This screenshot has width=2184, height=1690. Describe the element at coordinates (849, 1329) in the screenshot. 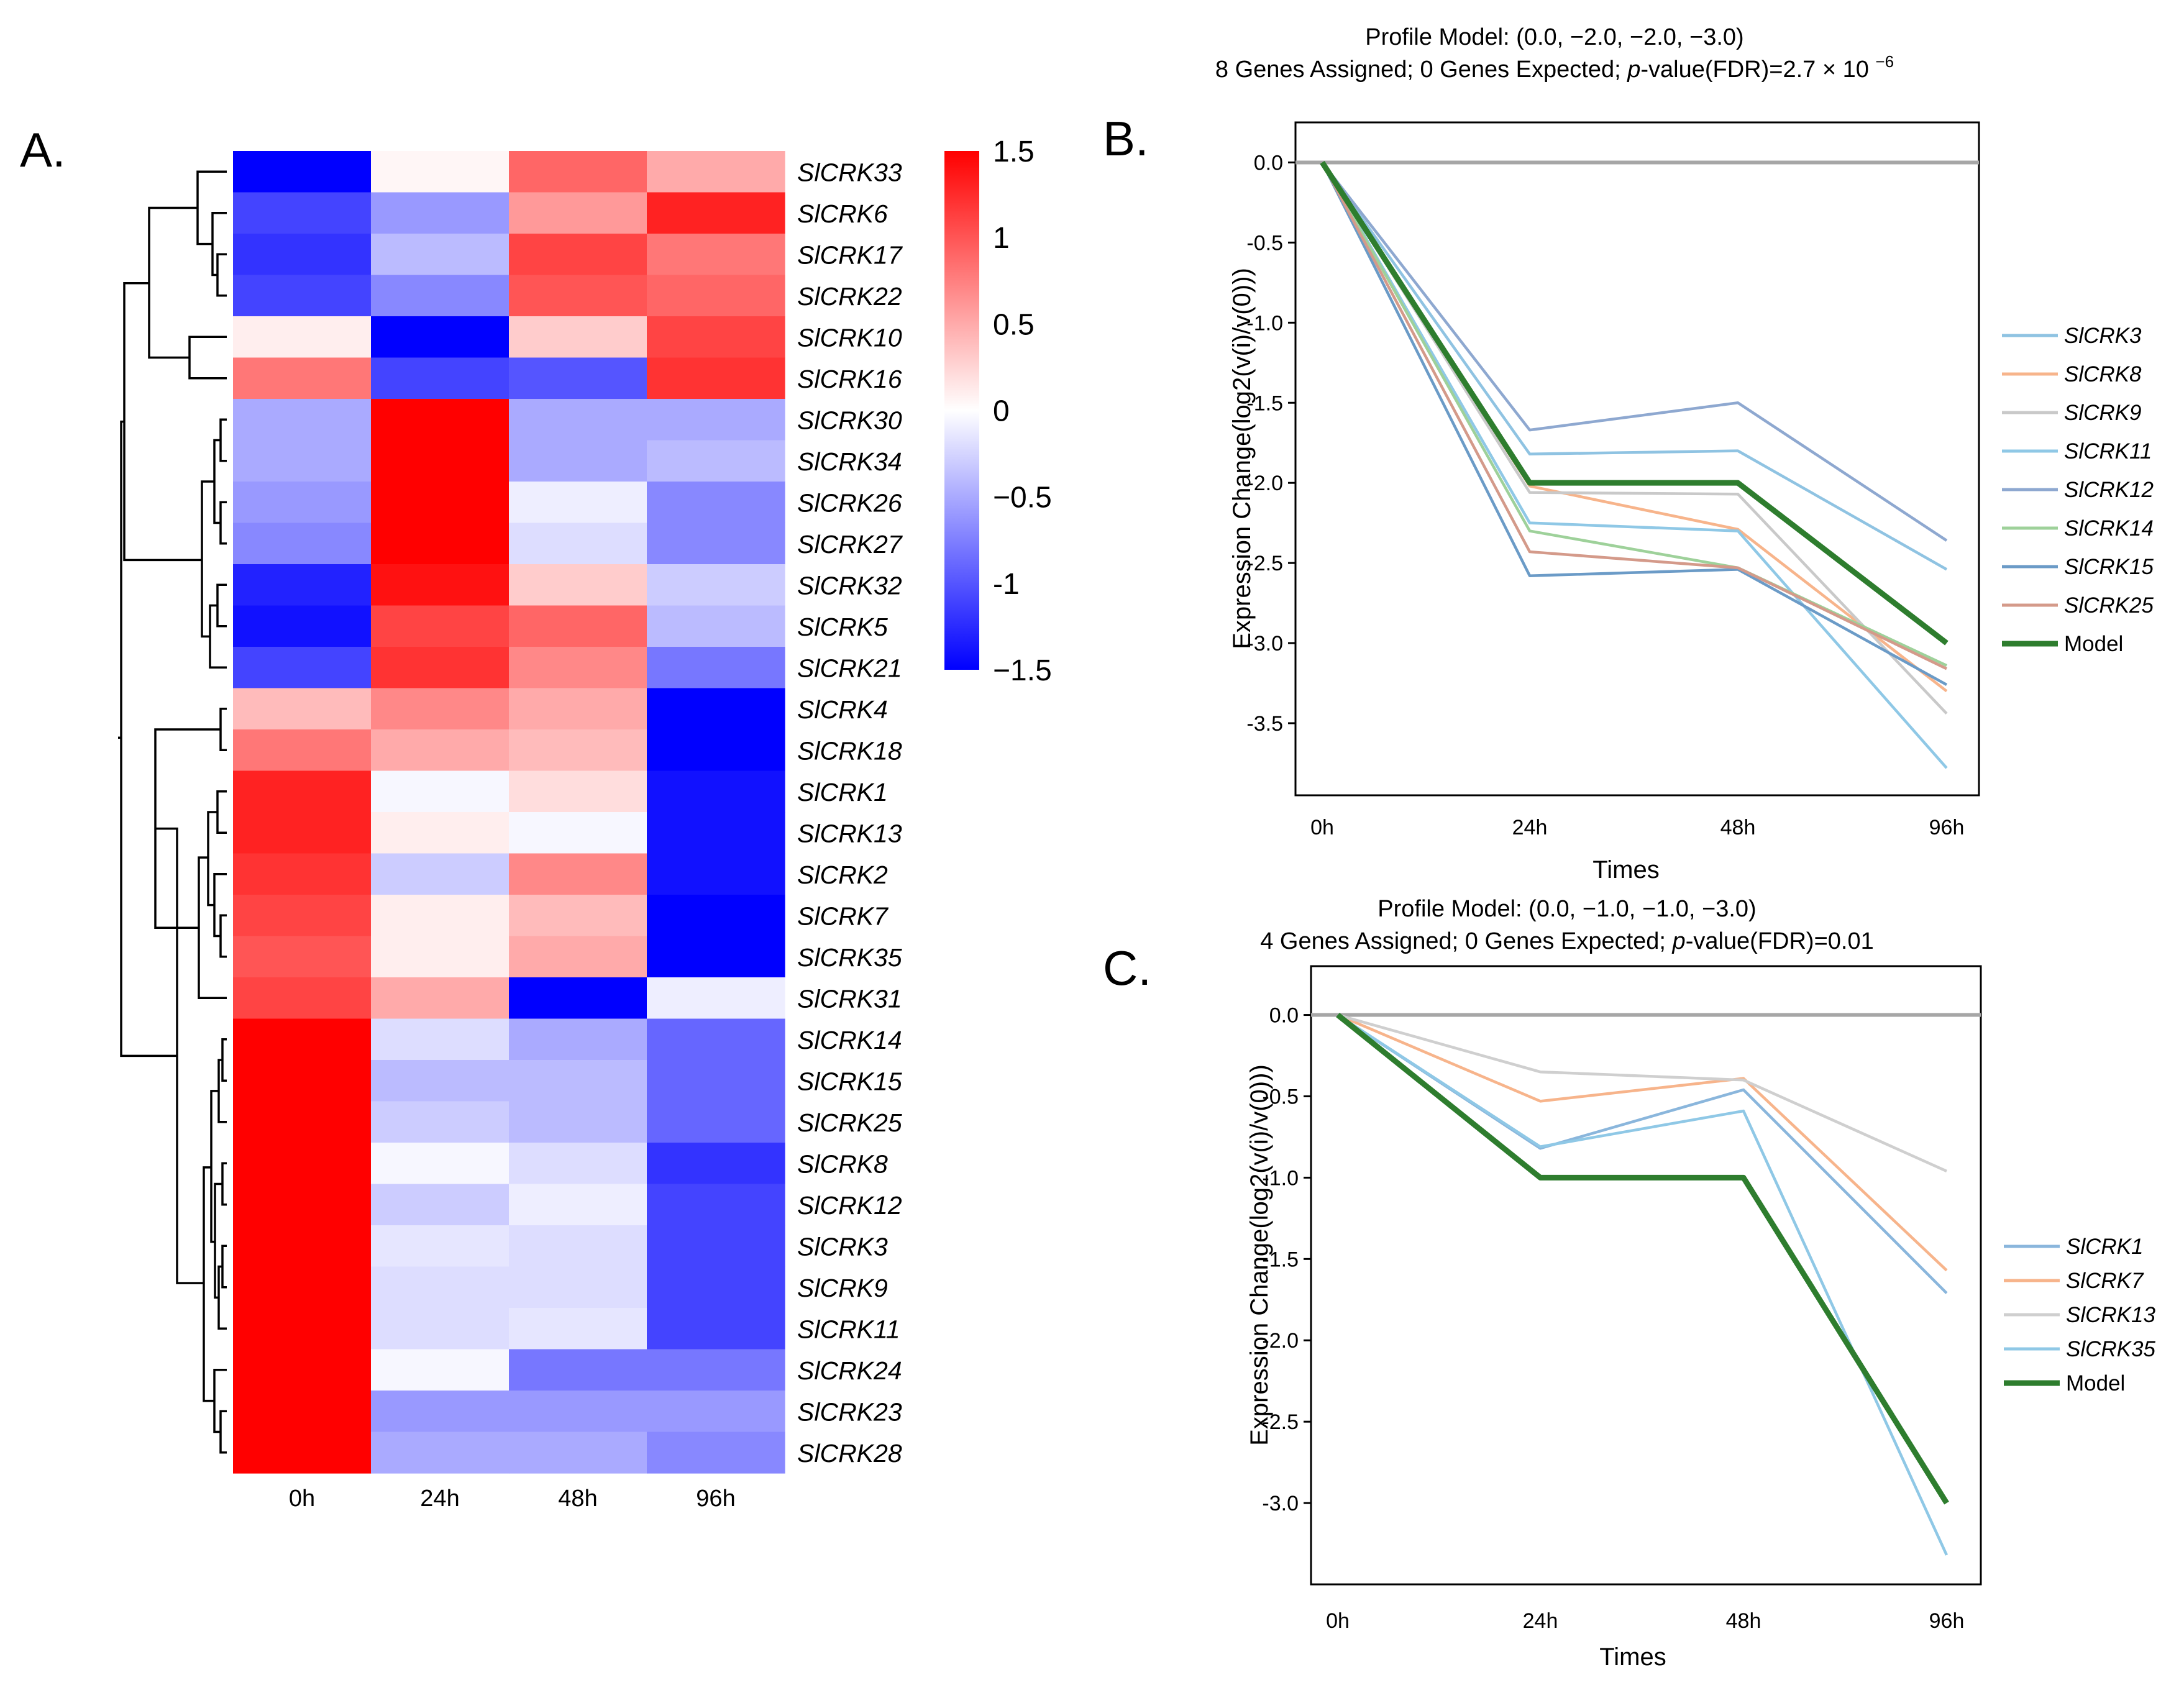

I see `heatmap-row-label: SlCRK11` at that location.